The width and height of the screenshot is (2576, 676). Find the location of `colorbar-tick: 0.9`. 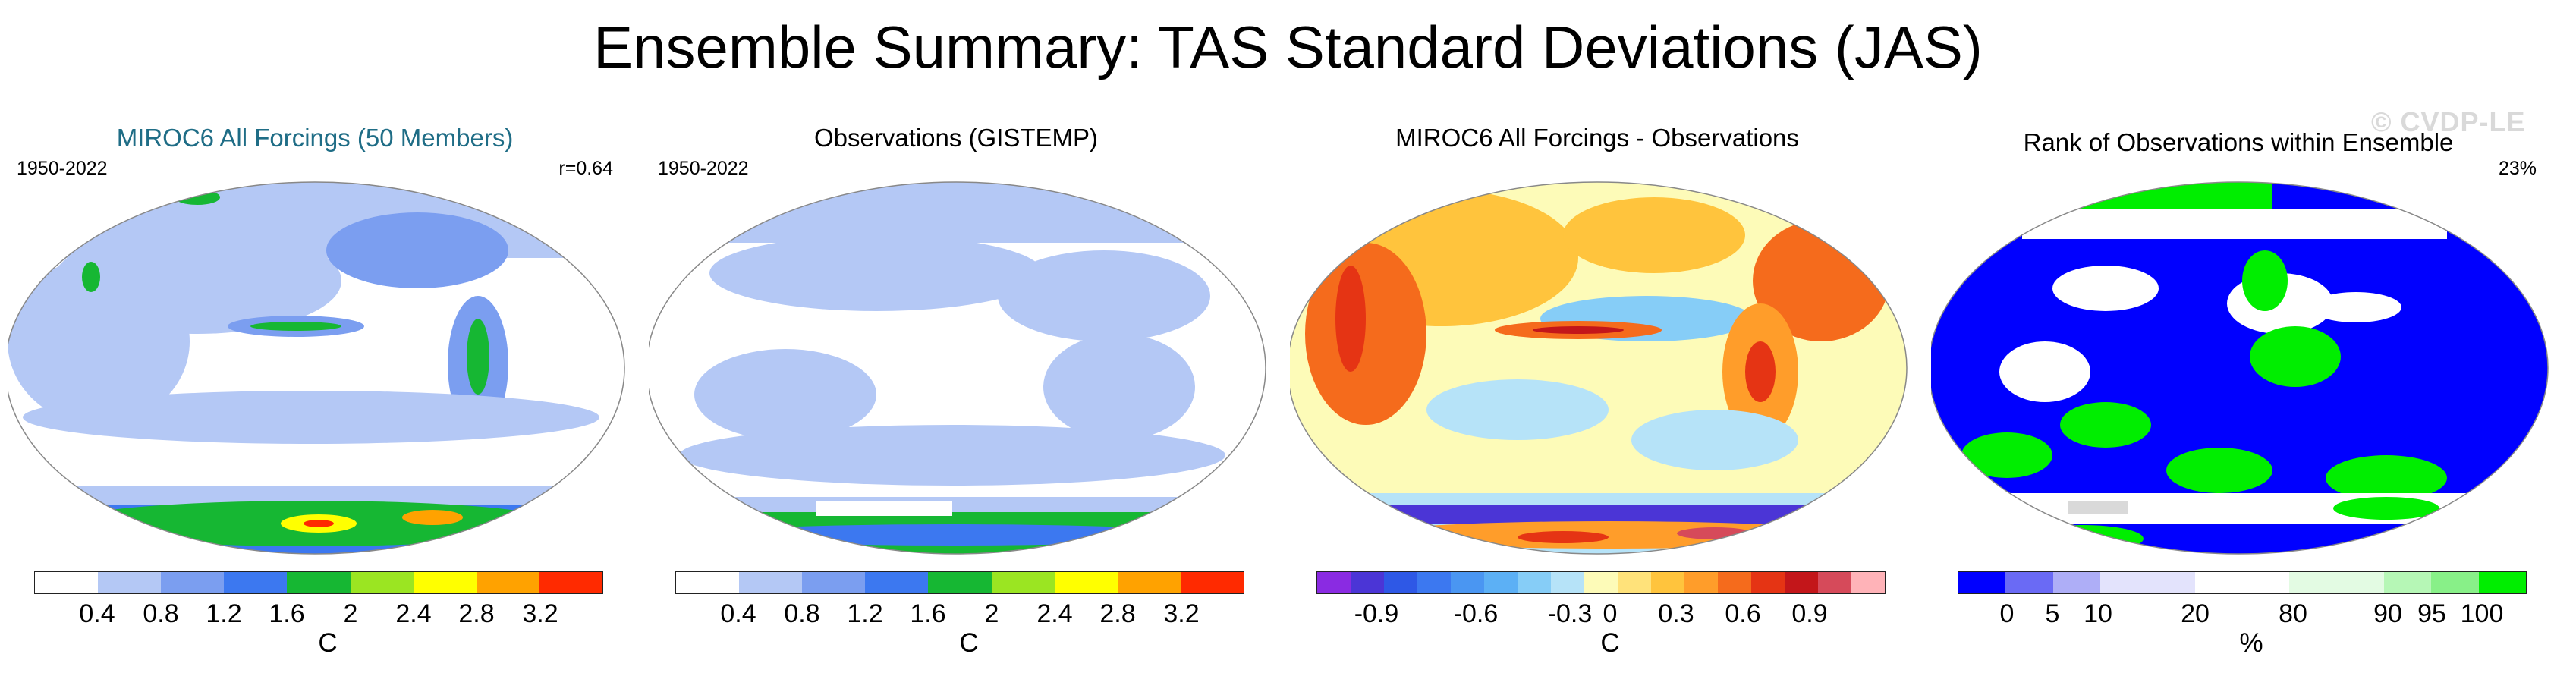

colorbar-tick: 0.9 is located at coordinates (1809, 613).